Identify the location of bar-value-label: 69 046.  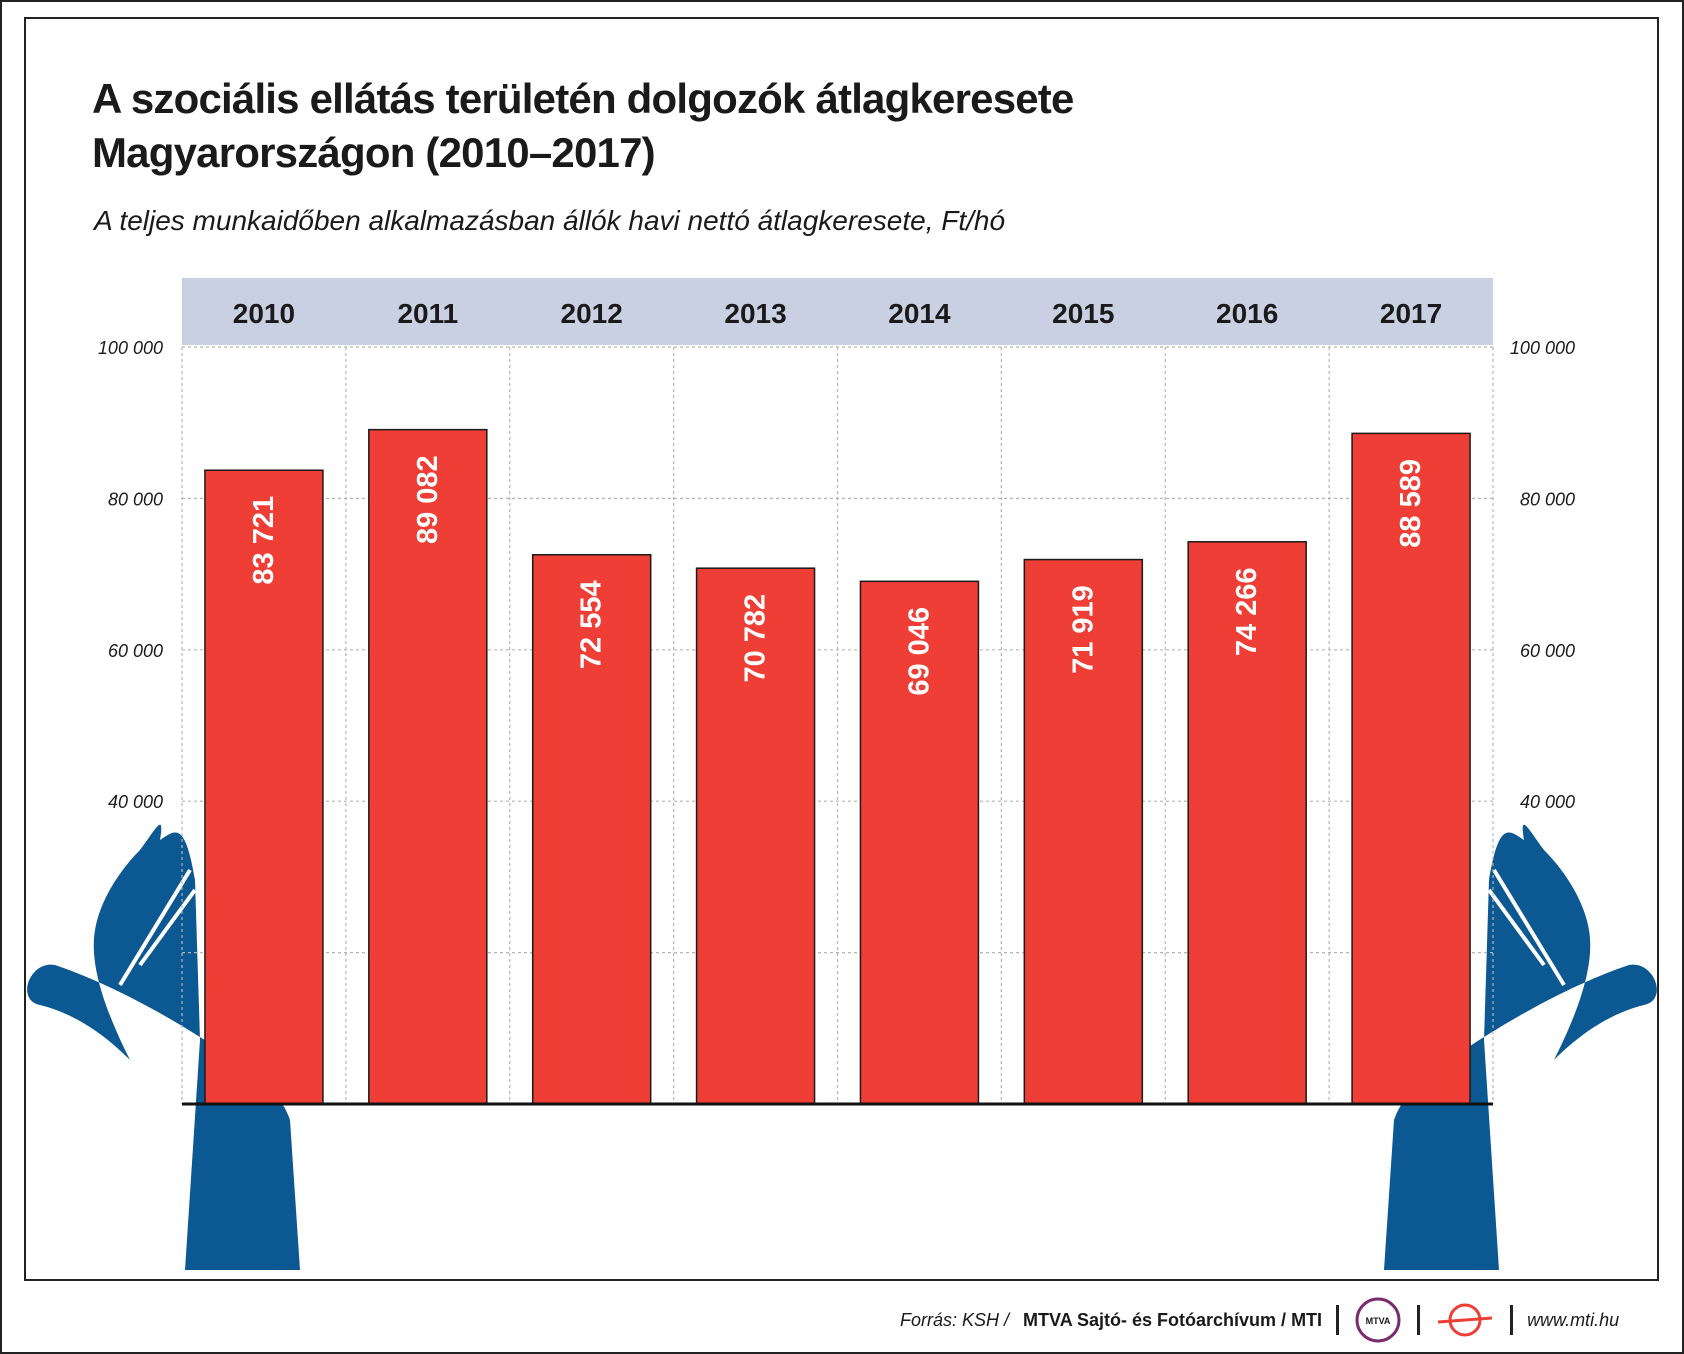
(919, 651).